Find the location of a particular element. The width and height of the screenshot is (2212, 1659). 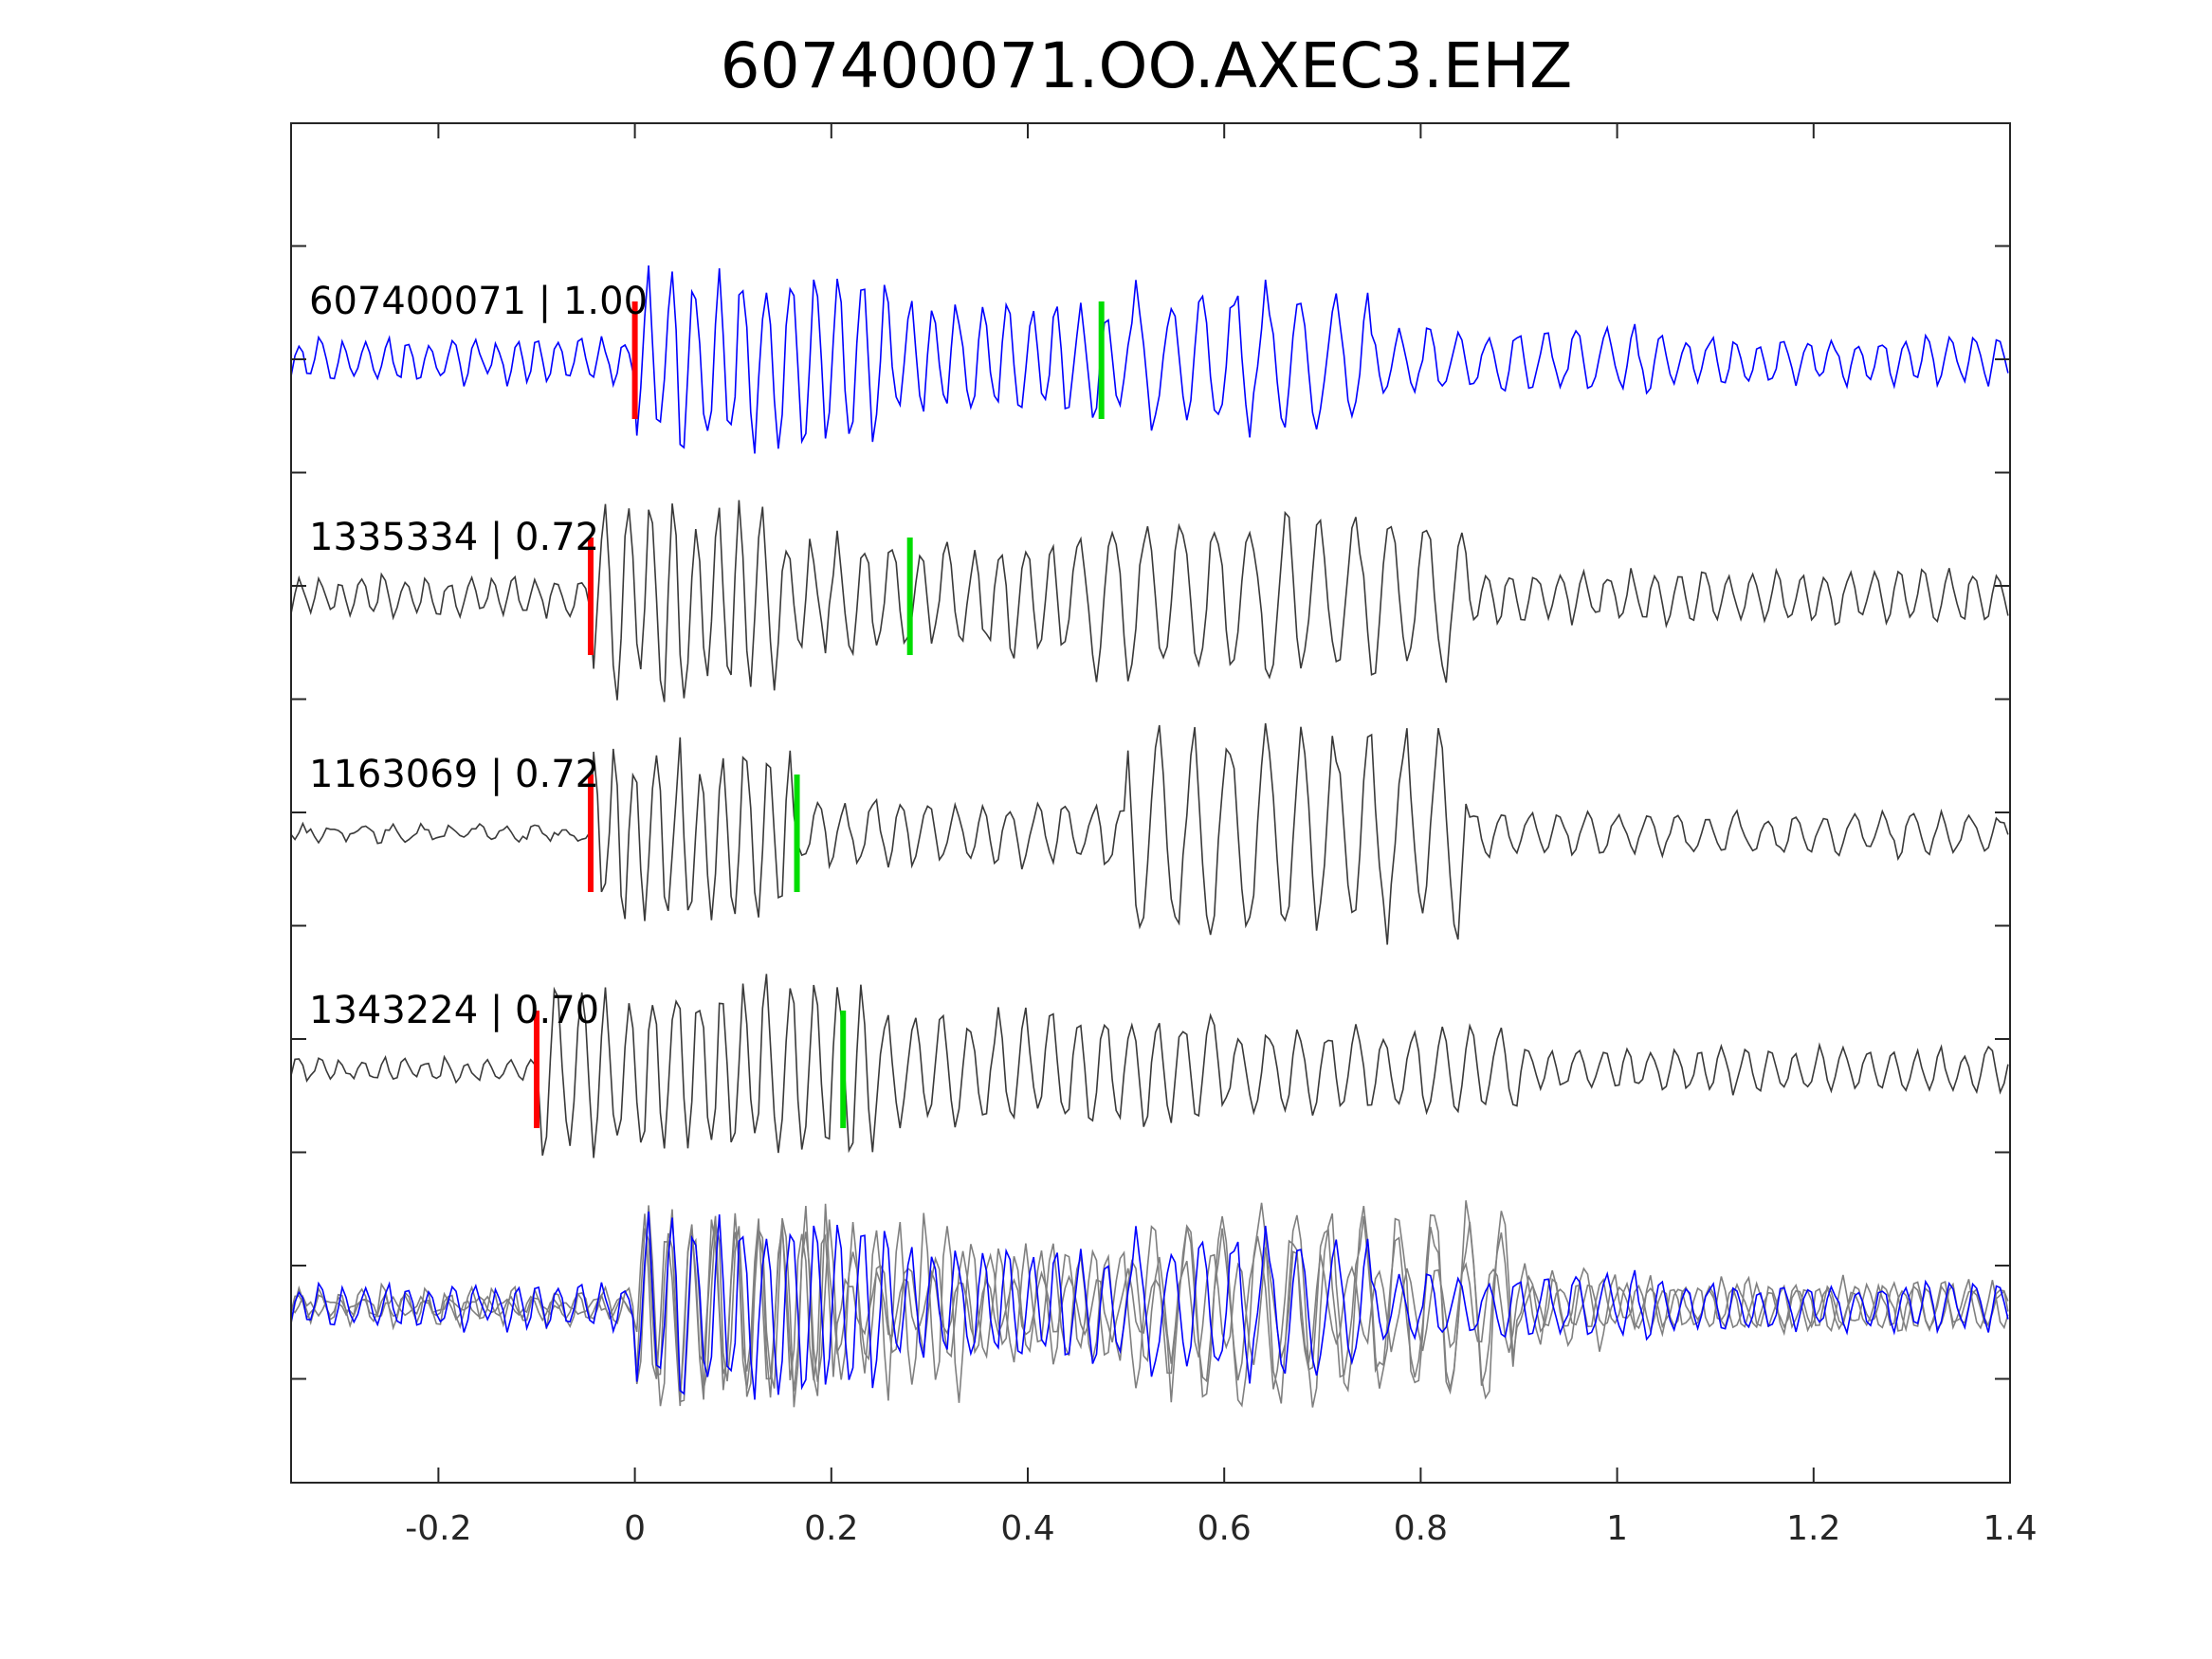

trace-label-607400071: 607400071 | 1.00 is located at coordinates (478, 301).